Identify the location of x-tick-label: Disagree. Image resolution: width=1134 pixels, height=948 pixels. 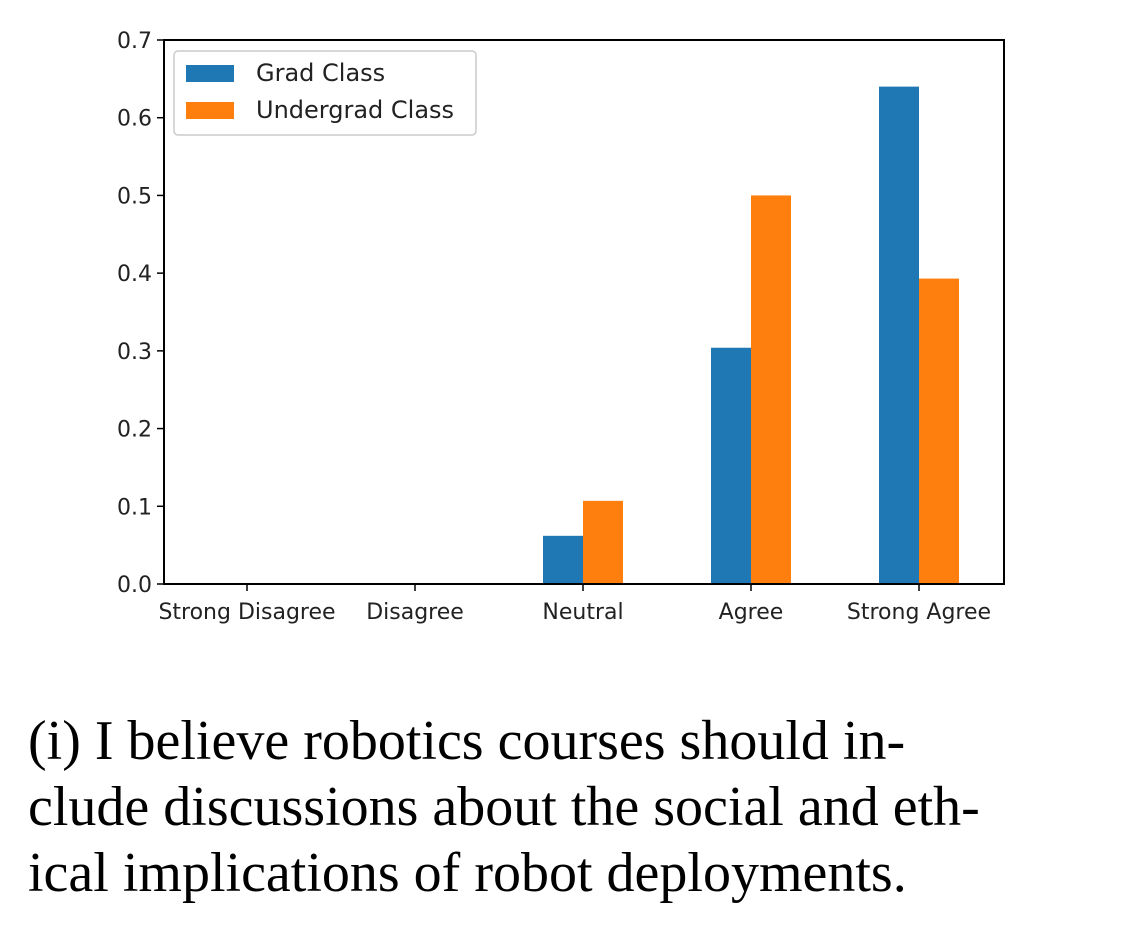
(415, 612).